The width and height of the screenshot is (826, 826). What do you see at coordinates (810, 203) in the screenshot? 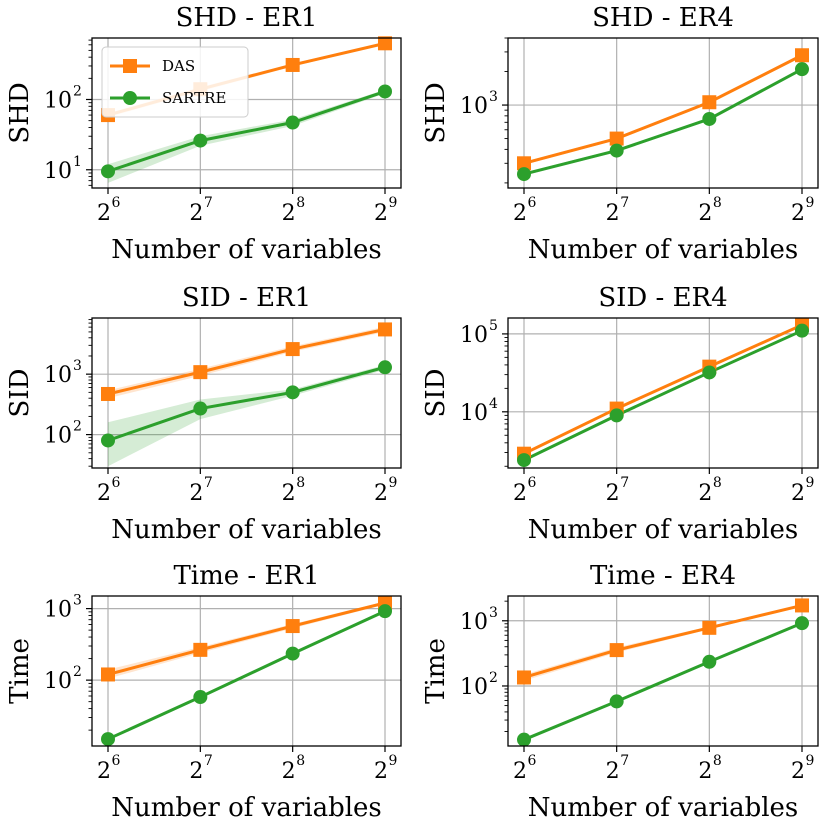
I see `x-tick-exponent: 9` at bounding box center [810, 203].